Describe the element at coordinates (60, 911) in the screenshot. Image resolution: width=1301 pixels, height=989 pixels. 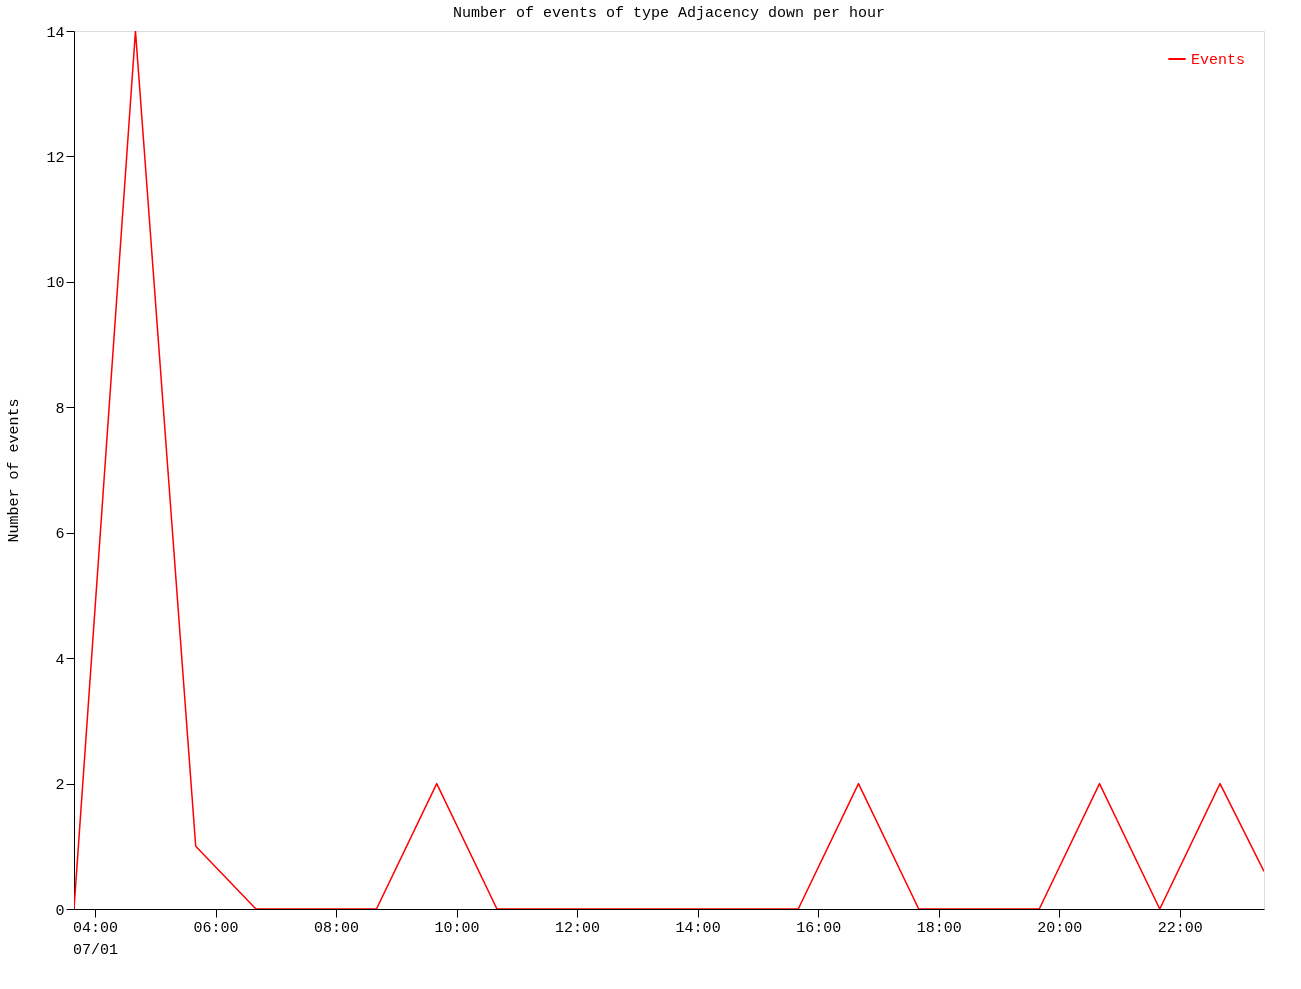
I see `y-tick-label: 0` at that location.